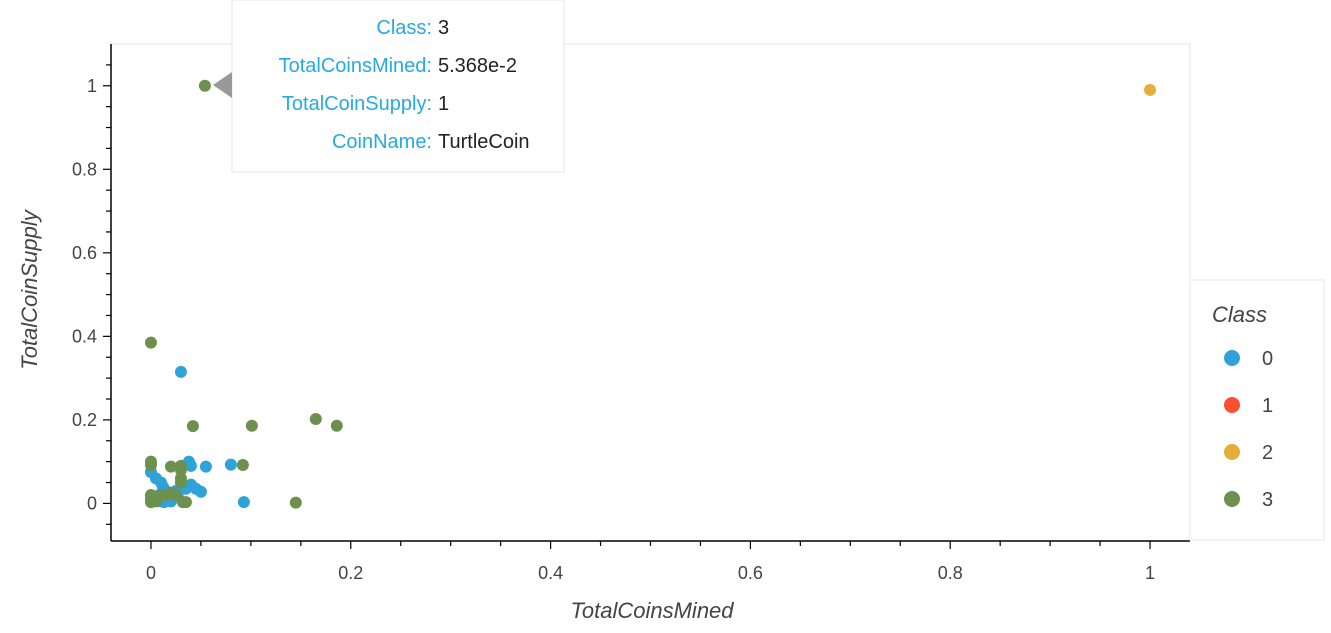 The height and width of the screenshot is (633, 1331). I want to click on legend-box, so click(1257, 410).